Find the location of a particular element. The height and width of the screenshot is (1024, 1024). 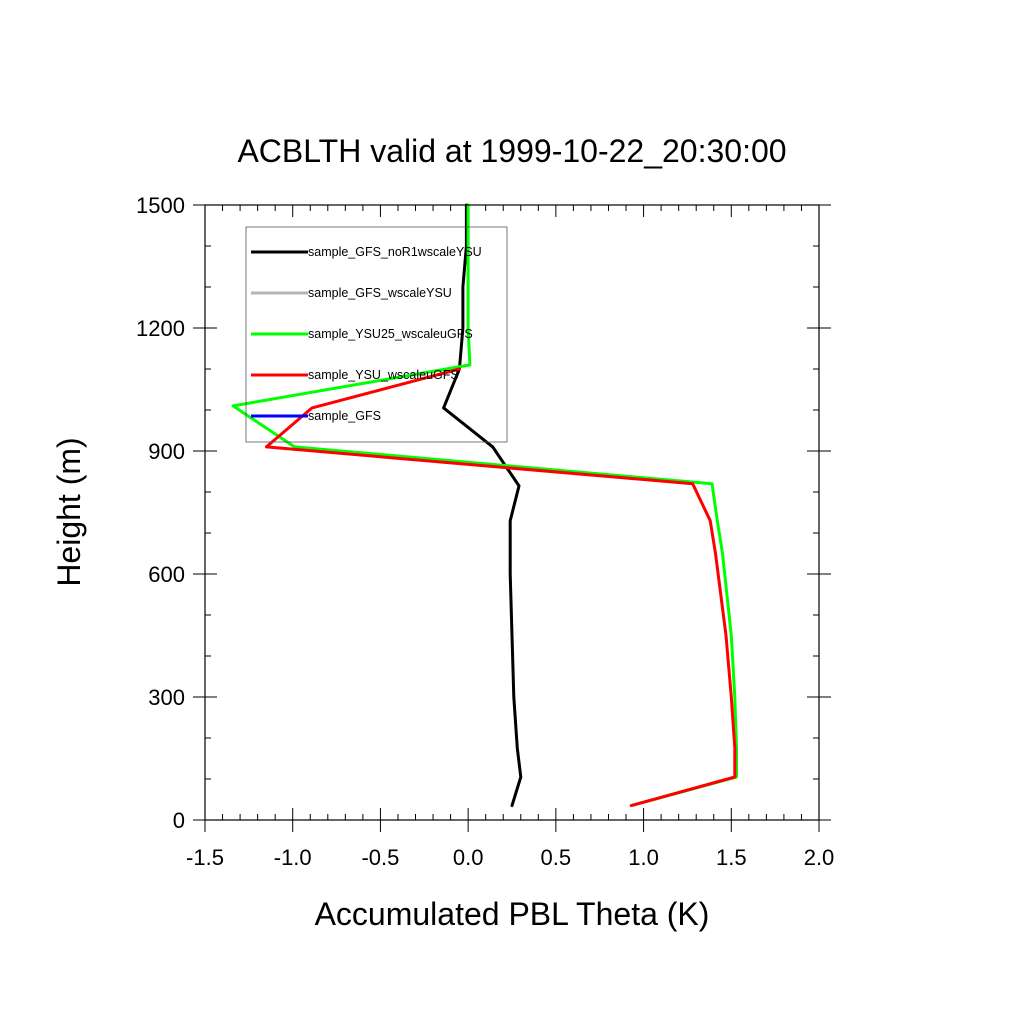

x-tick-label: 1.0 is located at coordinates (643, 857).